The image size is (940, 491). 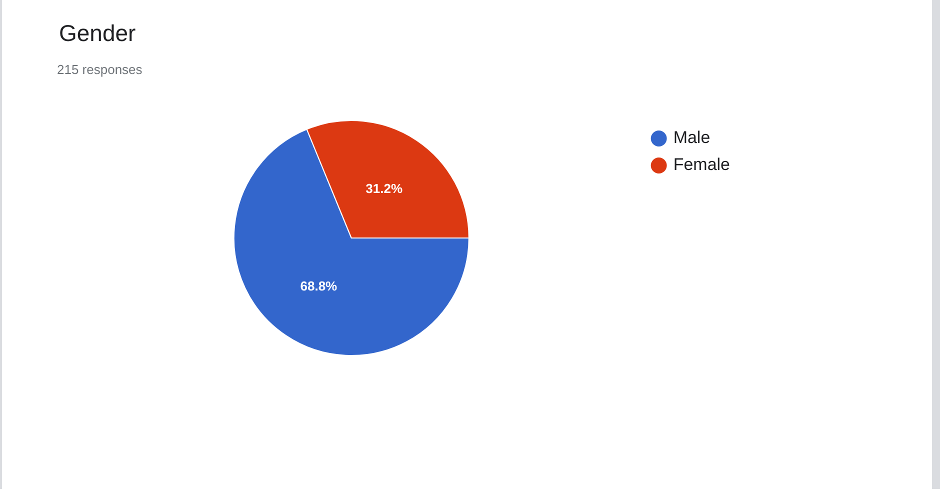 What do you see at coordinates (319, 286) in the screenshot?
I see `data-label: 68.8%` at bounding box center [319, 286].